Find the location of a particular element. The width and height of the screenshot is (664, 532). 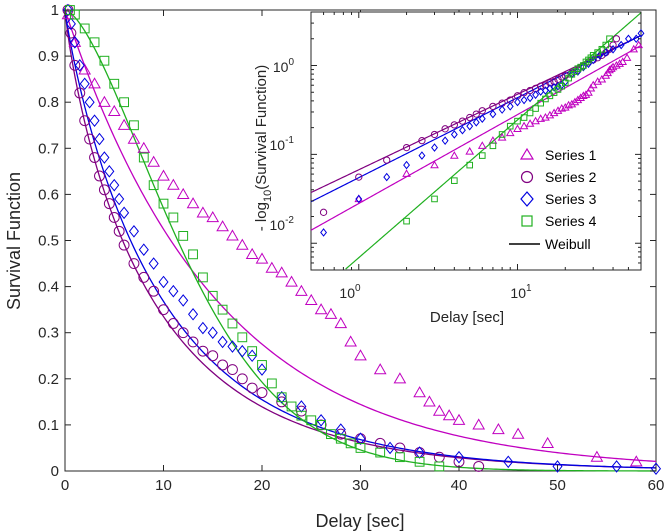

main-y-tick-label: 0.8 is located at coordinates (48, 102).